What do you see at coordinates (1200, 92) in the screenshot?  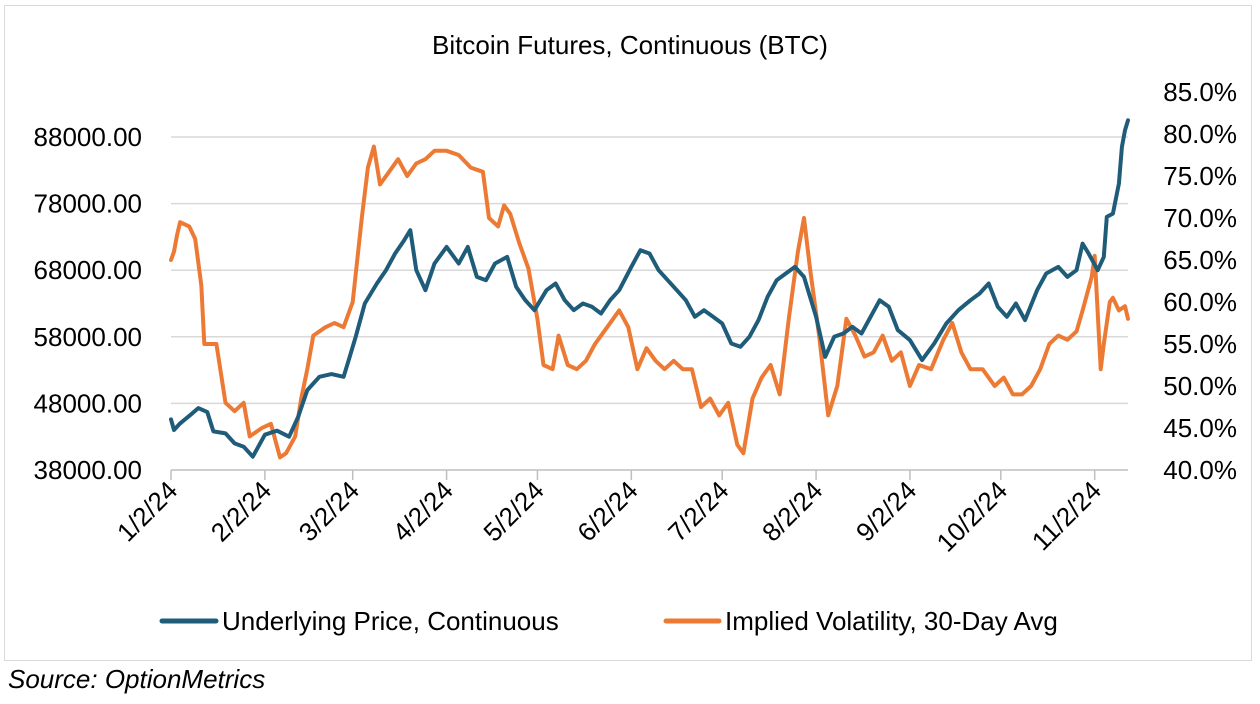 I see `right-tick-label: 85.0%` at bounding box center [1200, 92].